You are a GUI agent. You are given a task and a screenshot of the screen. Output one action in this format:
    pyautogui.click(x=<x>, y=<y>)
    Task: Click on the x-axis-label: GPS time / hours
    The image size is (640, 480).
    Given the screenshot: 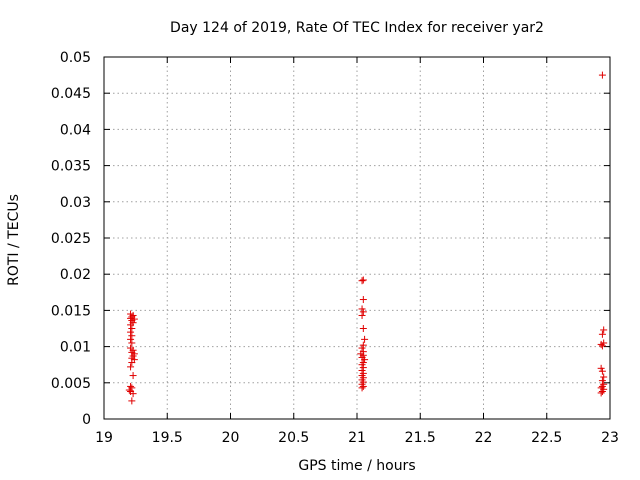 What is the action you would take?
    pyautogui.click(x=356, y=466)
    